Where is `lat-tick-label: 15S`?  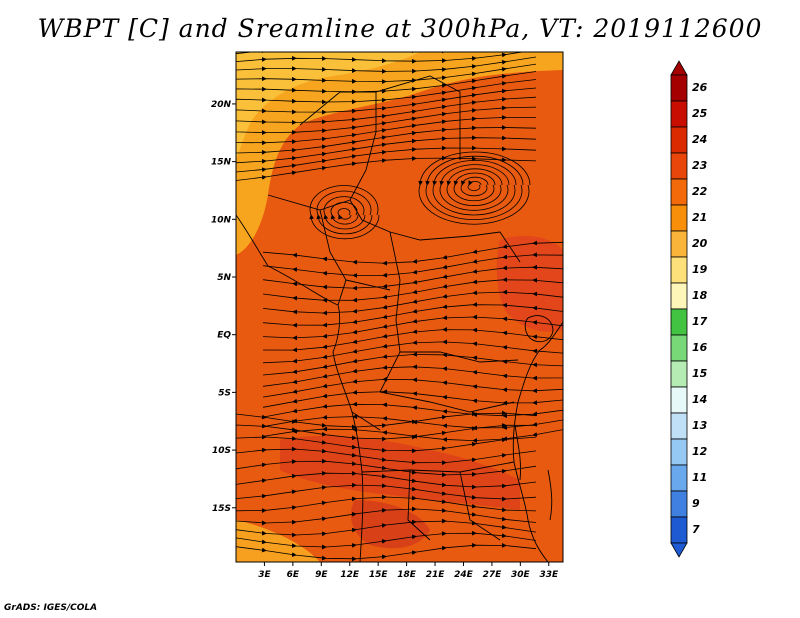
lat-tick-label: 15S is located at coordinates (221, 509).